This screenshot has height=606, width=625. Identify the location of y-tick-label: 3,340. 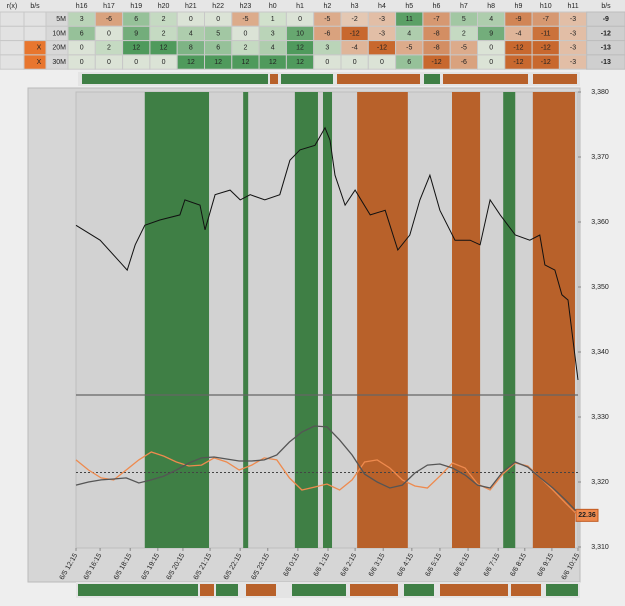
(600, 352).